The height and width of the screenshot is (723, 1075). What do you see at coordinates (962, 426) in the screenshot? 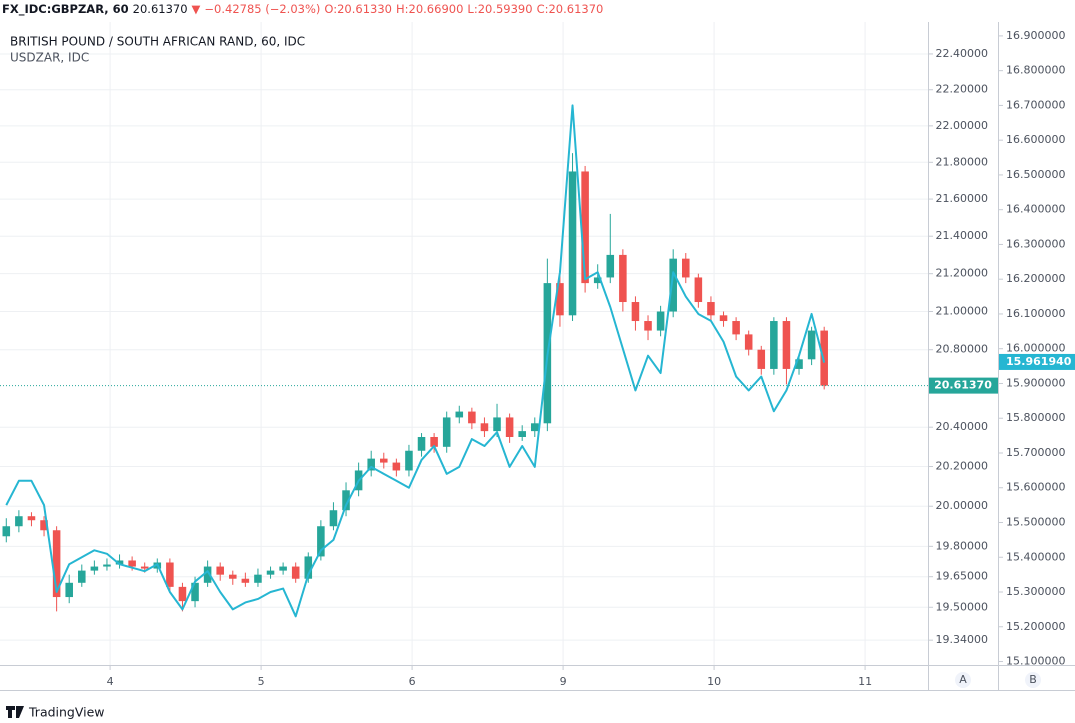
I see `y-tick-label: 20.40000` at bounding box center [962, 426].